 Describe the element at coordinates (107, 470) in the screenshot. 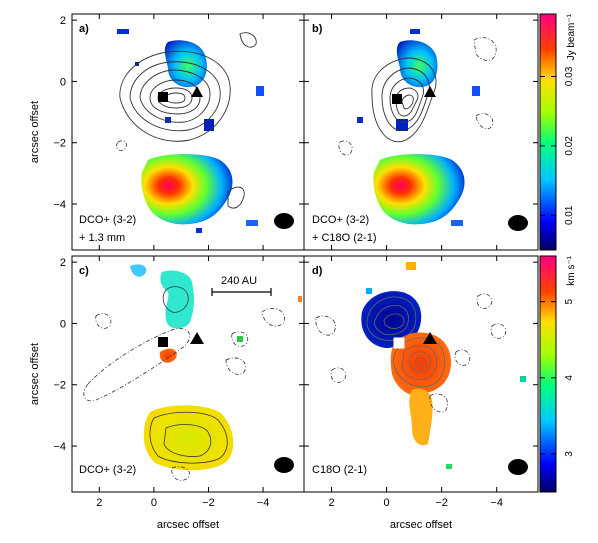

I see `panel-c-annotation-line1: DCO+ (3-2)` at that location.